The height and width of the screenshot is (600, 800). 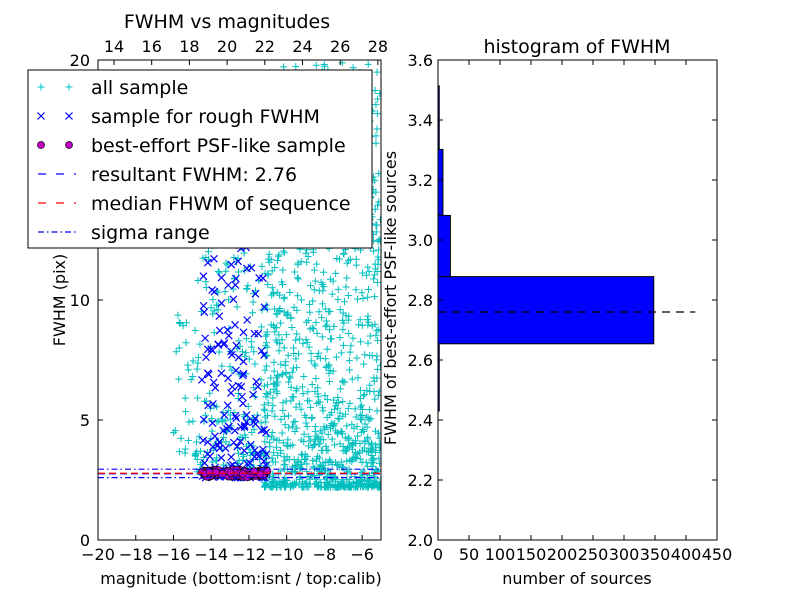 I want to click on x-tick-label: 100, so click(x=500, y=554).